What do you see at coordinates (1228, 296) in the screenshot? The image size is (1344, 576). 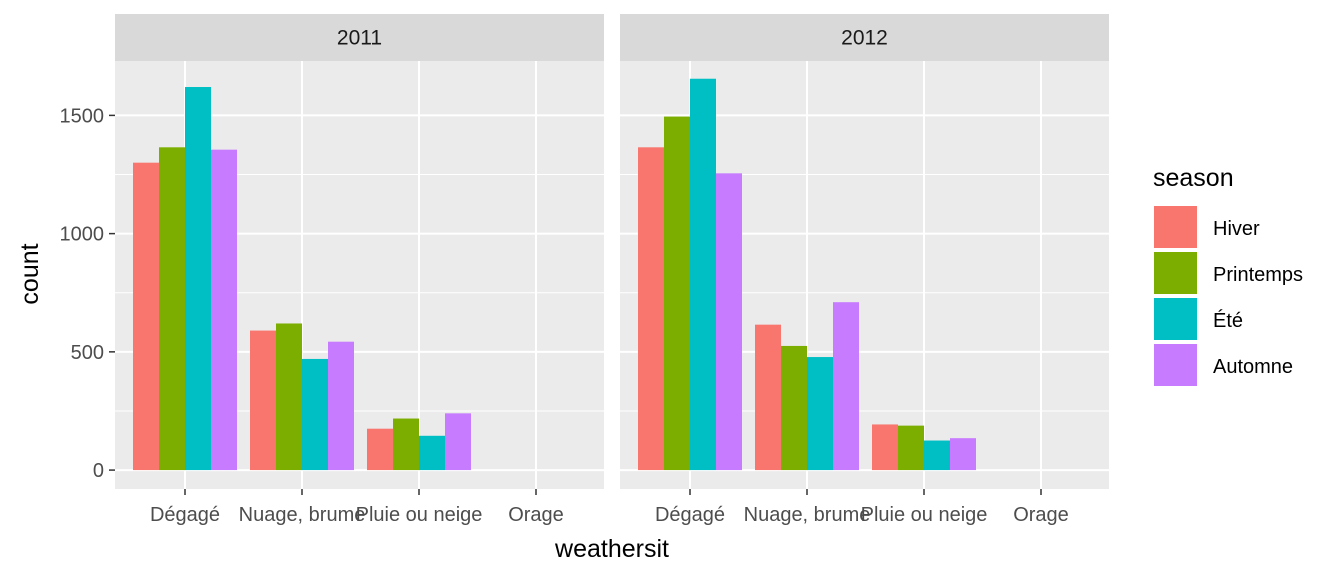 I see `legend-items: Hiver Printemps Été Automne` at bounding box center [1228, 296].